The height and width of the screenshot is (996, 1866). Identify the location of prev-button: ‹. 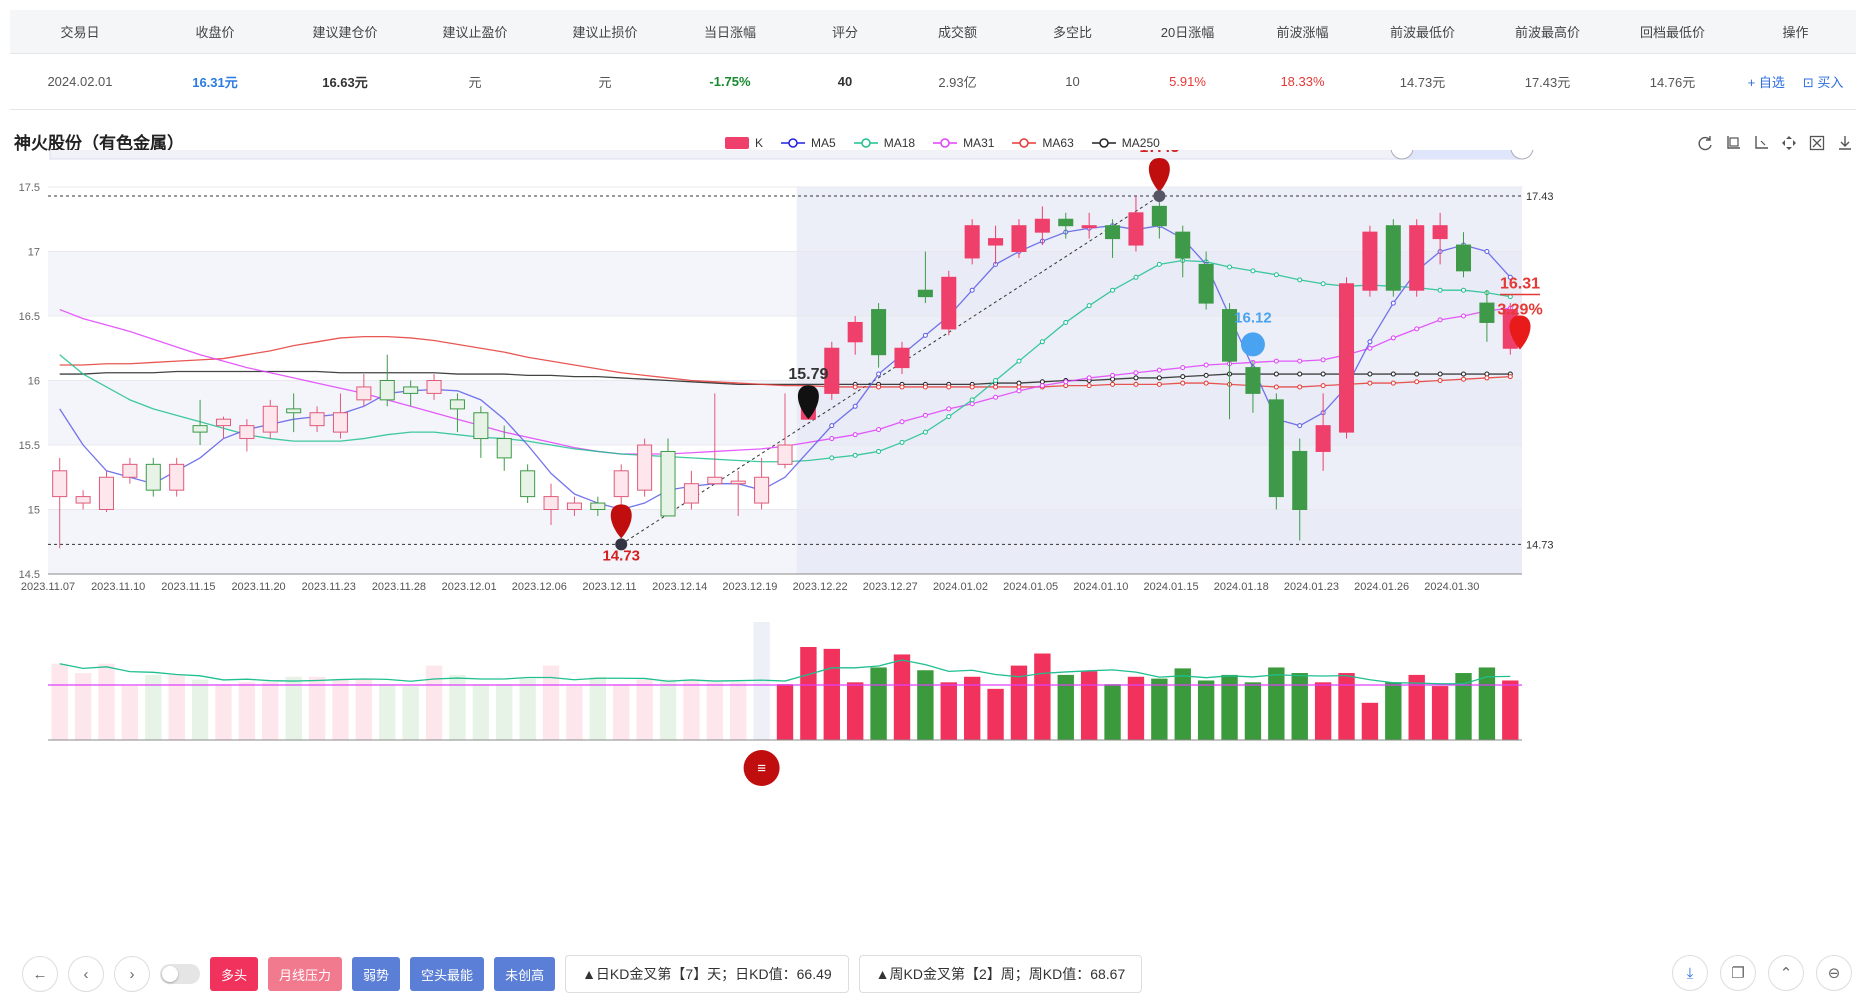
(86, 974).